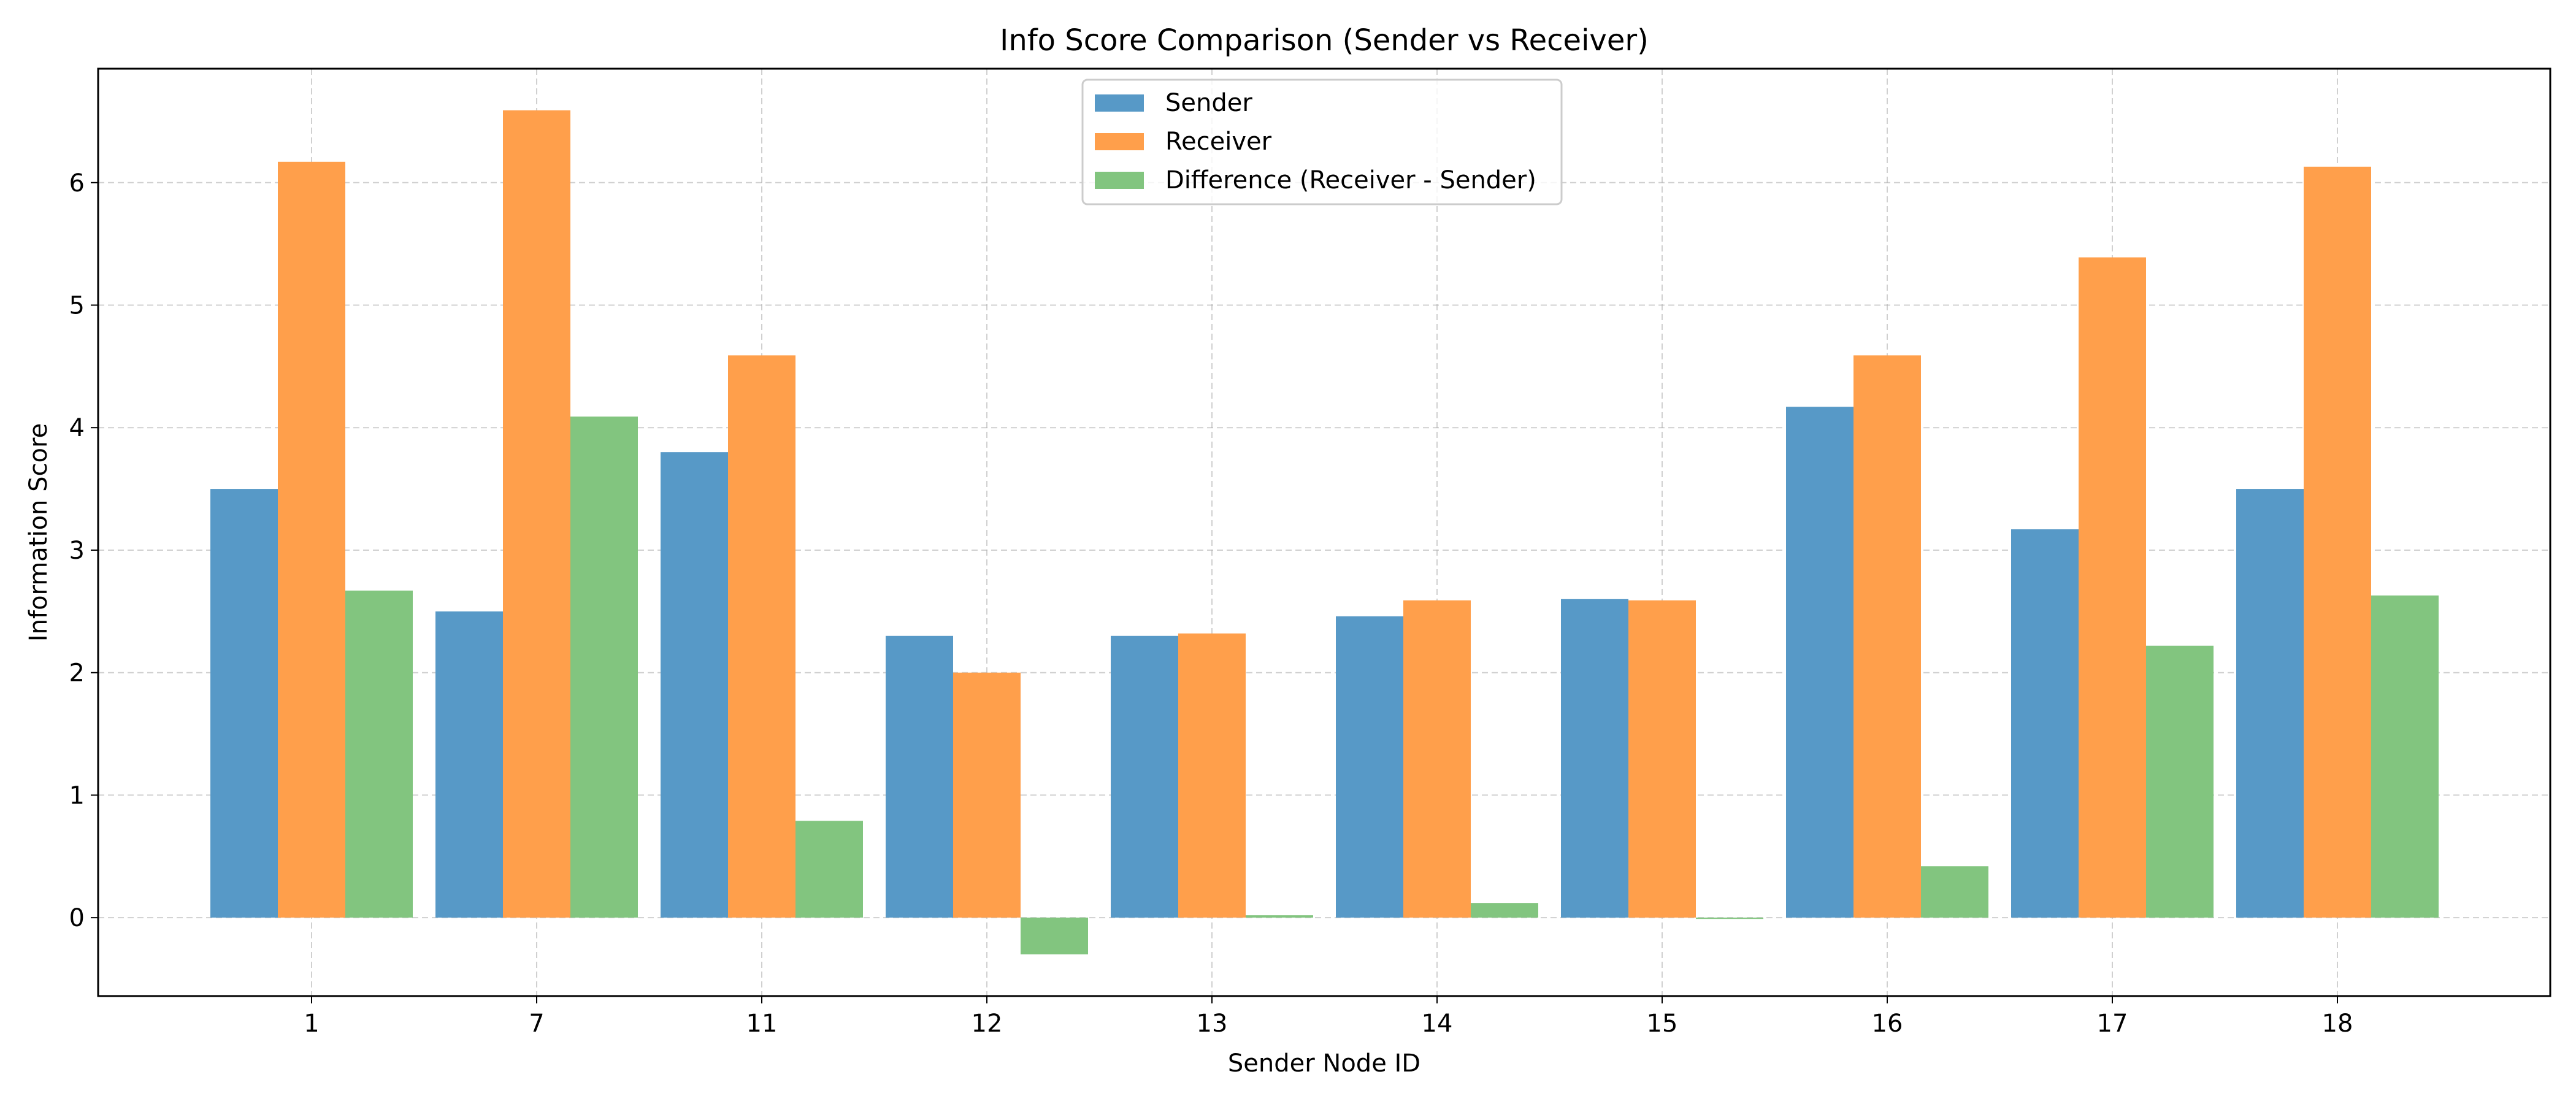 The height and width of the screenshot is (1104, 2576). I want to click on y-tick-label: 0, so click(77, 918).